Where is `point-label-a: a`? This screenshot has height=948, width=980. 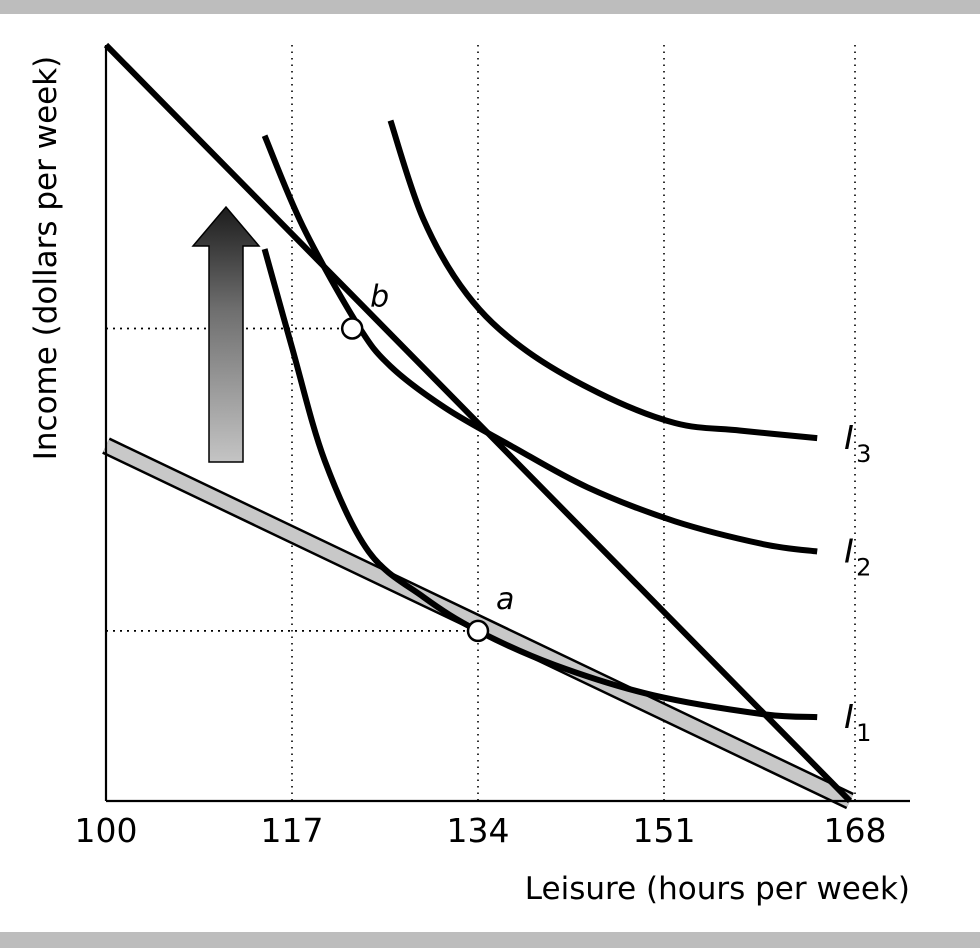 point-label-a: a is located at coordinates (505, 599).